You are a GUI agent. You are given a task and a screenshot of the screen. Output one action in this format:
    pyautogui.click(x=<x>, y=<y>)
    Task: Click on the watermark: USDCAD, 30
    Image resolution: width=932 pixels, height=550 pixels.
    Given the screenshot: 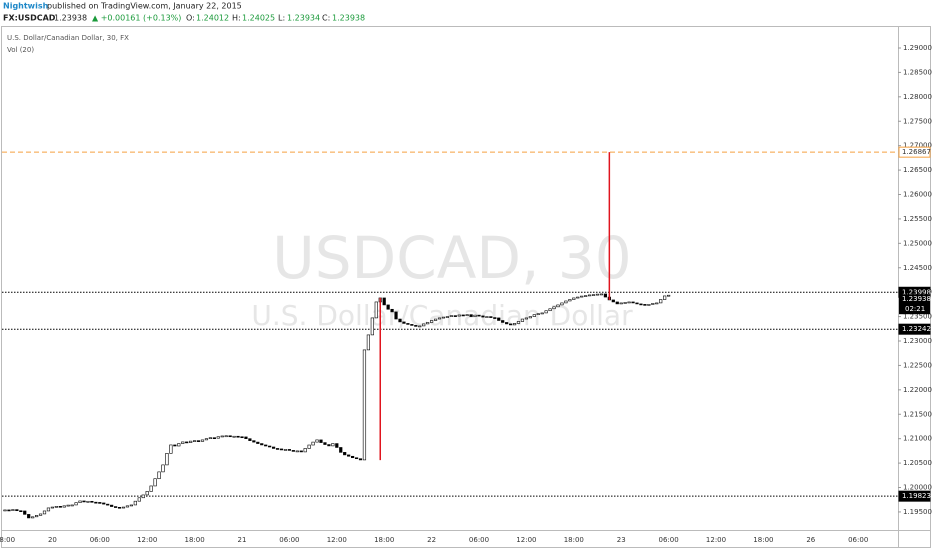 What is the action you would take?
    pyautogui.click(x=451, y=258)
    